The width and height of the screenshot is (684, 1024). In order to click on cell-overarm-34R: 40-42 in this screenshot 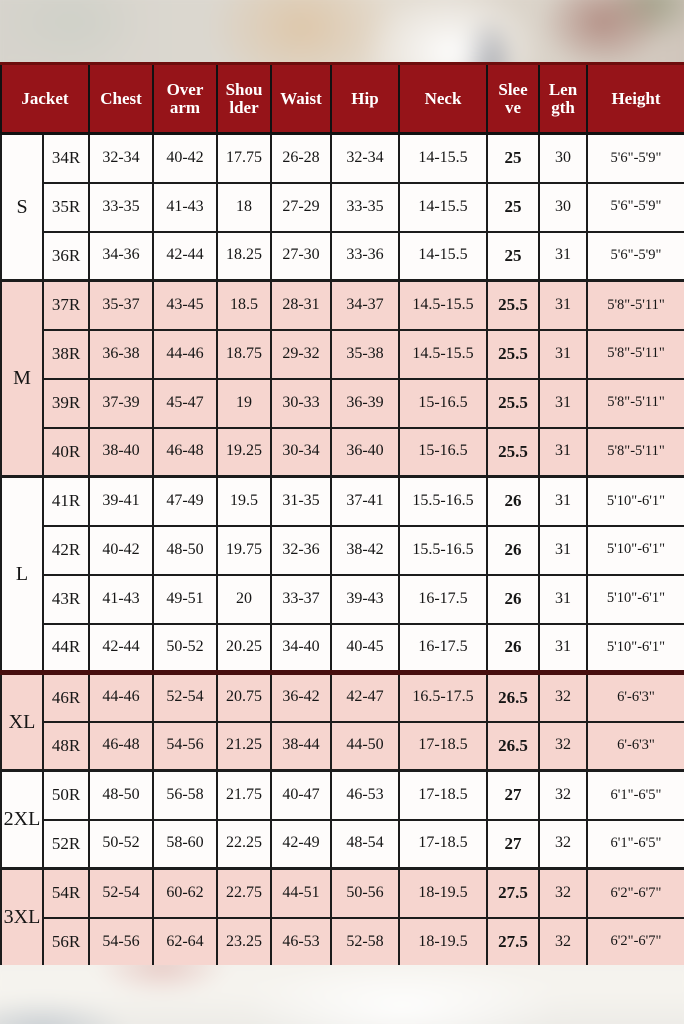, I will do `click(185, 158)`.